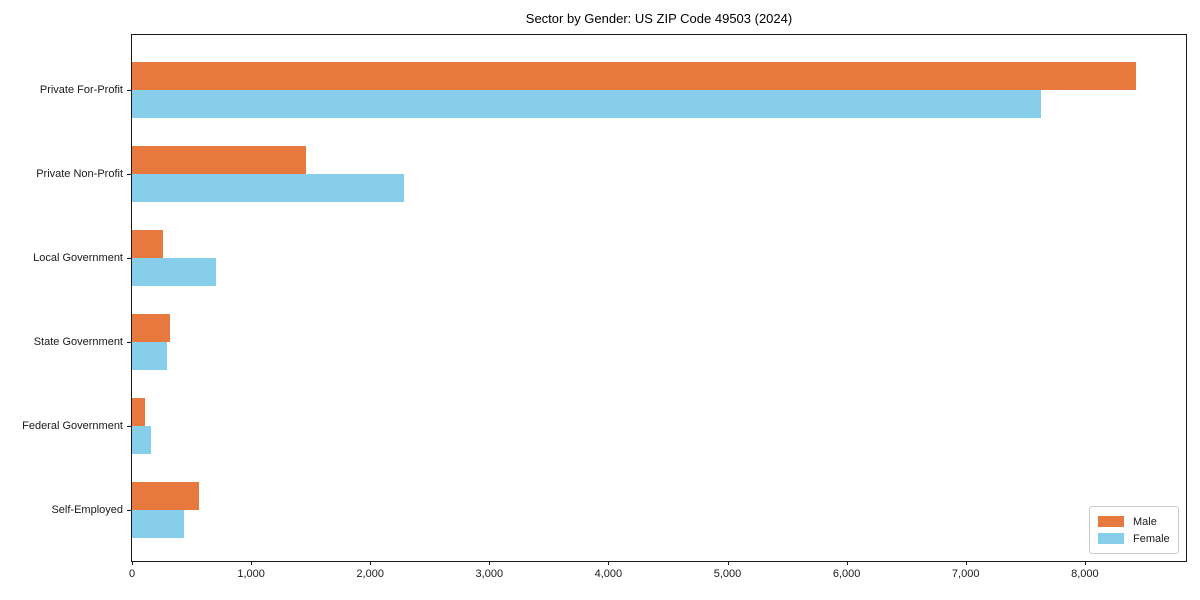 The width and height of the screenshot is (1200, 600). What do you see at coordinates (727, 574) in the screenshot?
I see `xtick-label-5000: 5,000` at bounding box center [727, 574].